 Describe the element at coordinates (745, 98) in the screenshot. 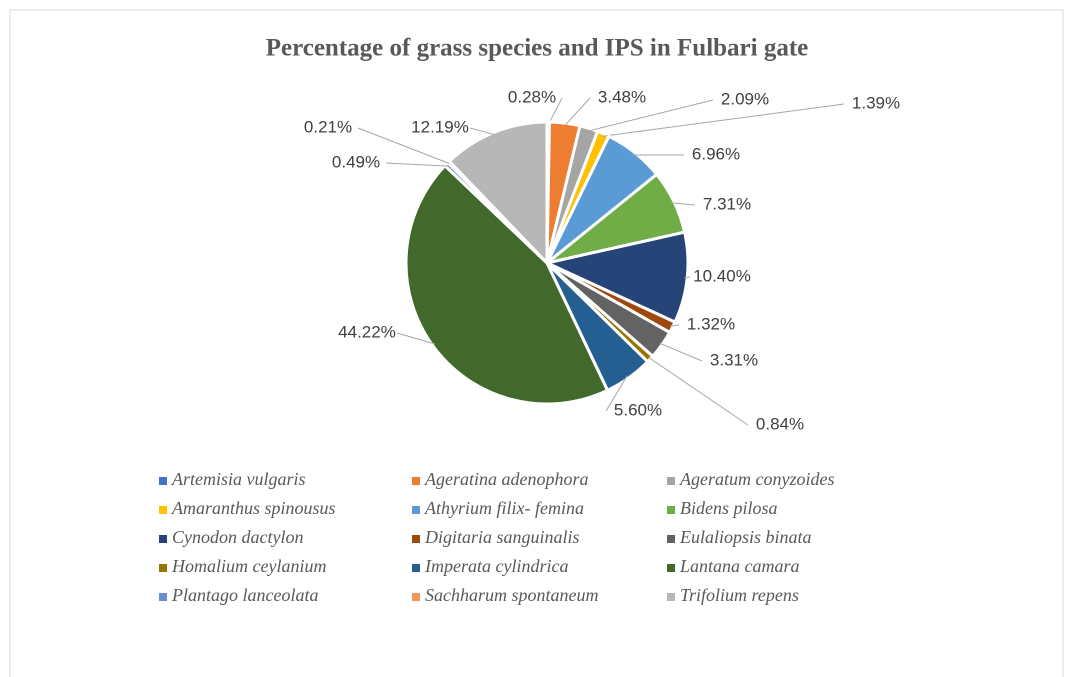

I see `data-label: 2.09%` at that location.